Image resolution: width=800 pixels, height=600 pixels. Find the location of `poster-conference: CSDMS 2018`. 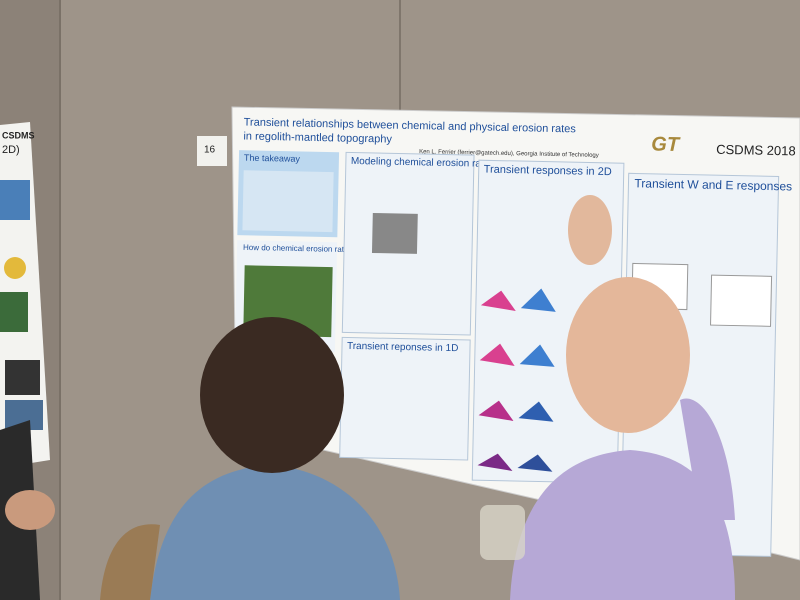

poster-conference: CSDMS 2018 is located at coordinates (756, 150).